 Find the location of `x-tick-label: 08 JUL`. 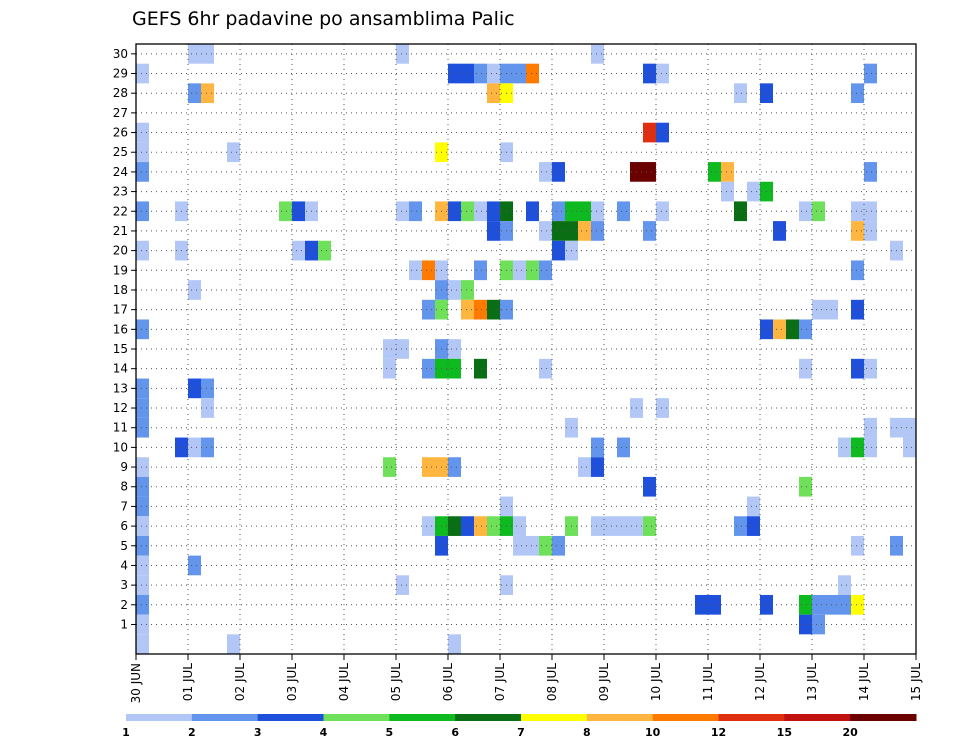

x-tick-label: 08 JUL is located at coordinates (552, 682).